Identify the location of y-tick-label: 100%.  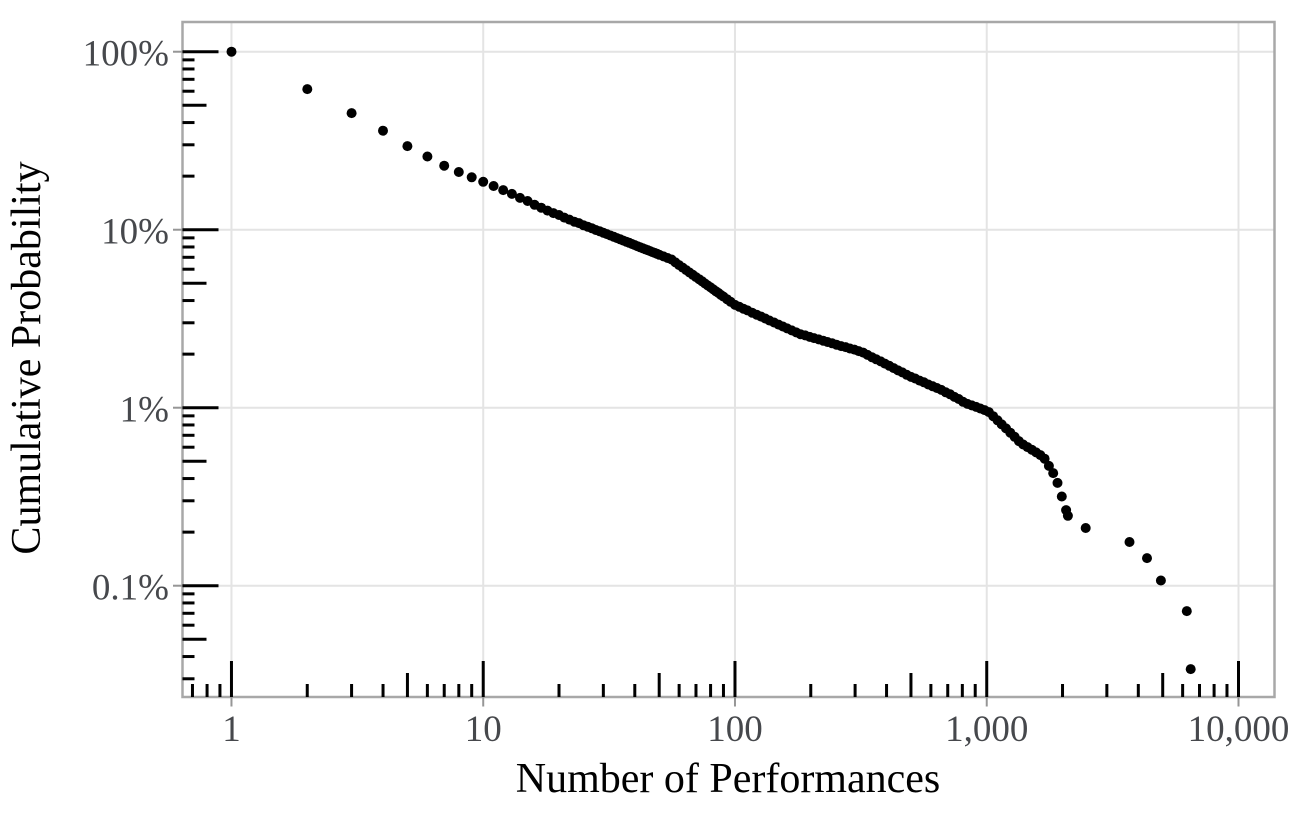
(126, 54).